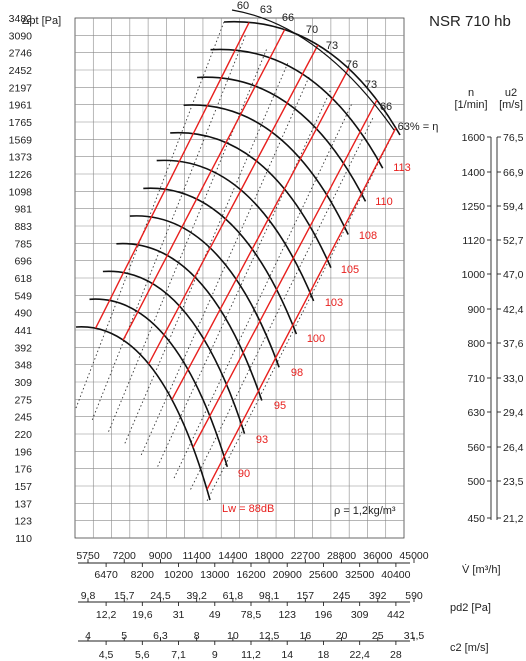 The height and width of the screenshot is (661, 526). Describe the element at coordinates (312, 30) in the screenshot. I see `efficiency-label: 70` at that location.